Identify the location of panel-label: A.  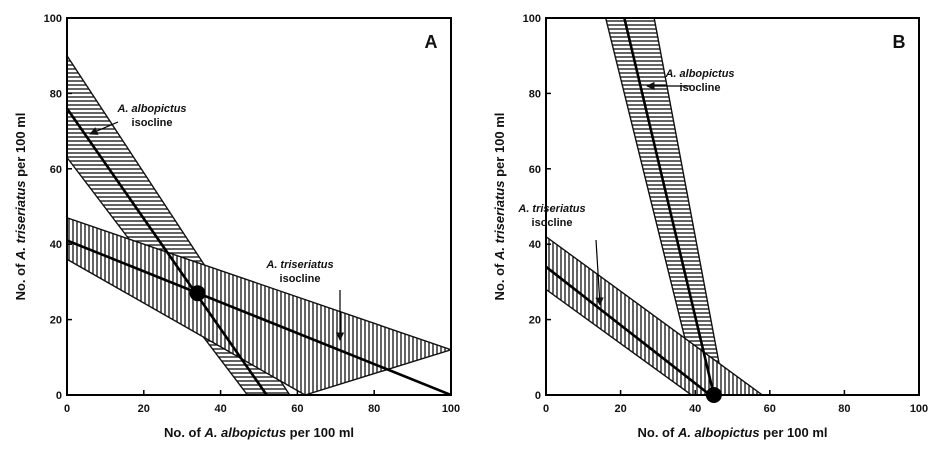
(431, 42).